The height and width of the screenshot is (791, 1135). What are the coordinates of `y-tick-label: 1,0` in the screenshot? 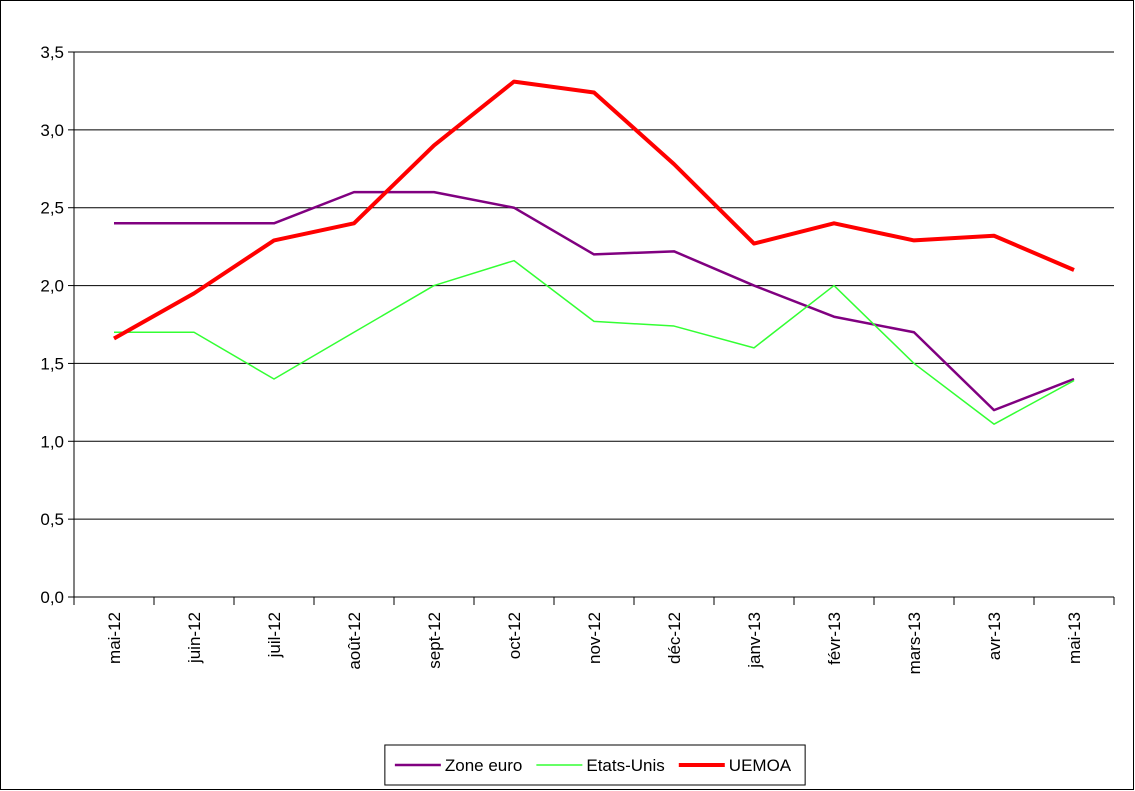 It's located at (52, 441).